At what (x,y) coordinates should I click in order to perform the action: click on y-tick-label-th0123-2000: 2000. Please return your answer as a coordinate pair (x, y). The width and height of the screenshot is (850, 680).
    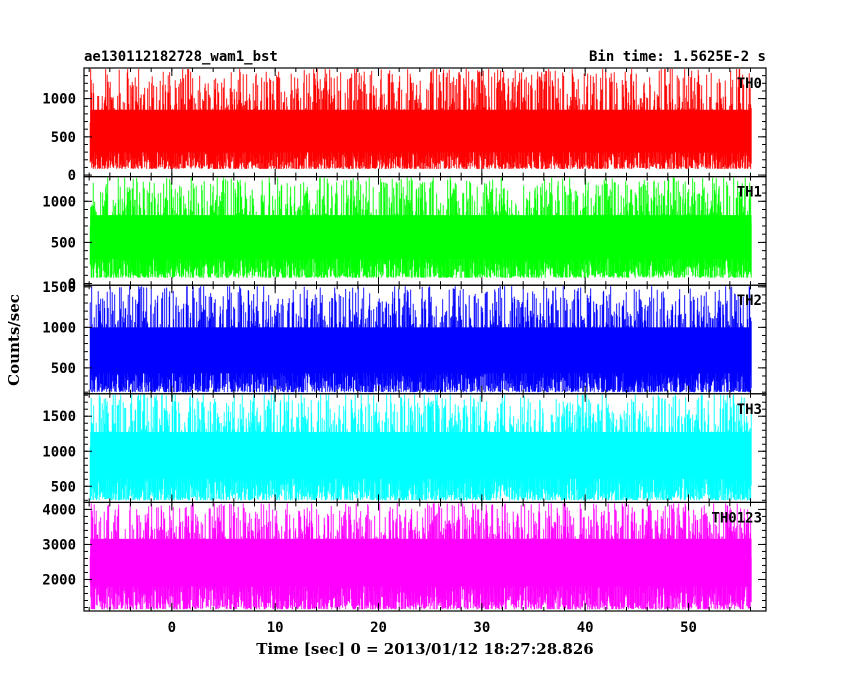
    Looking at the image, I should click on (59, 580).